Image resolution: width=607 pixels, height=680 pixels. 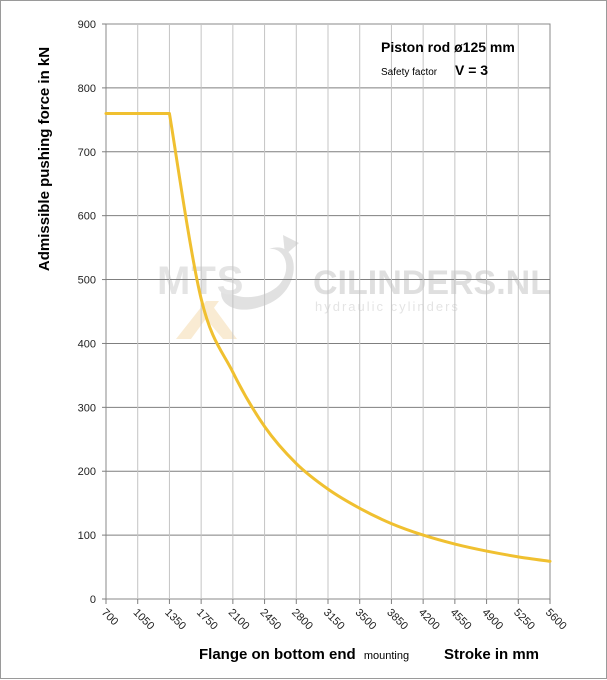 I want to click on x-axis-label-small-text: mounting, so click(x=386, y=656).